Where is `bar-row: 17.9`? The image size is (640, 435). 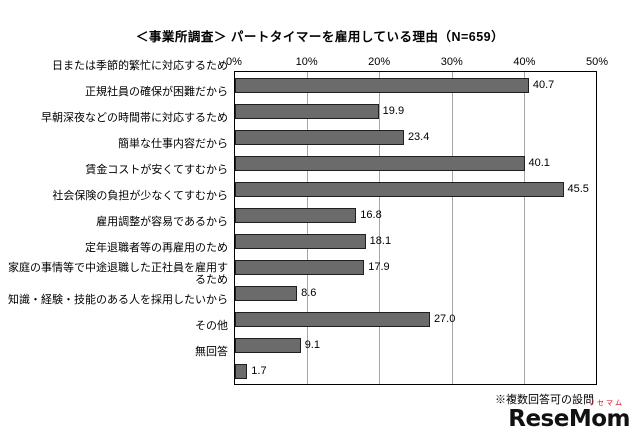
bar-row: 17.9 is located at coordinates (415, 267).